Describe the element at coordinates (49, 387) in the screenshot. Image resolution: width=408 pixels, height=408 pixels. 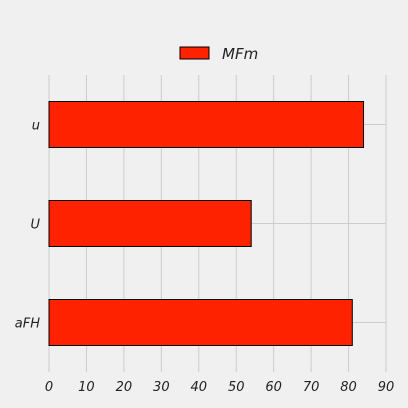
I see `x-tick-label-0: 0` at that location.